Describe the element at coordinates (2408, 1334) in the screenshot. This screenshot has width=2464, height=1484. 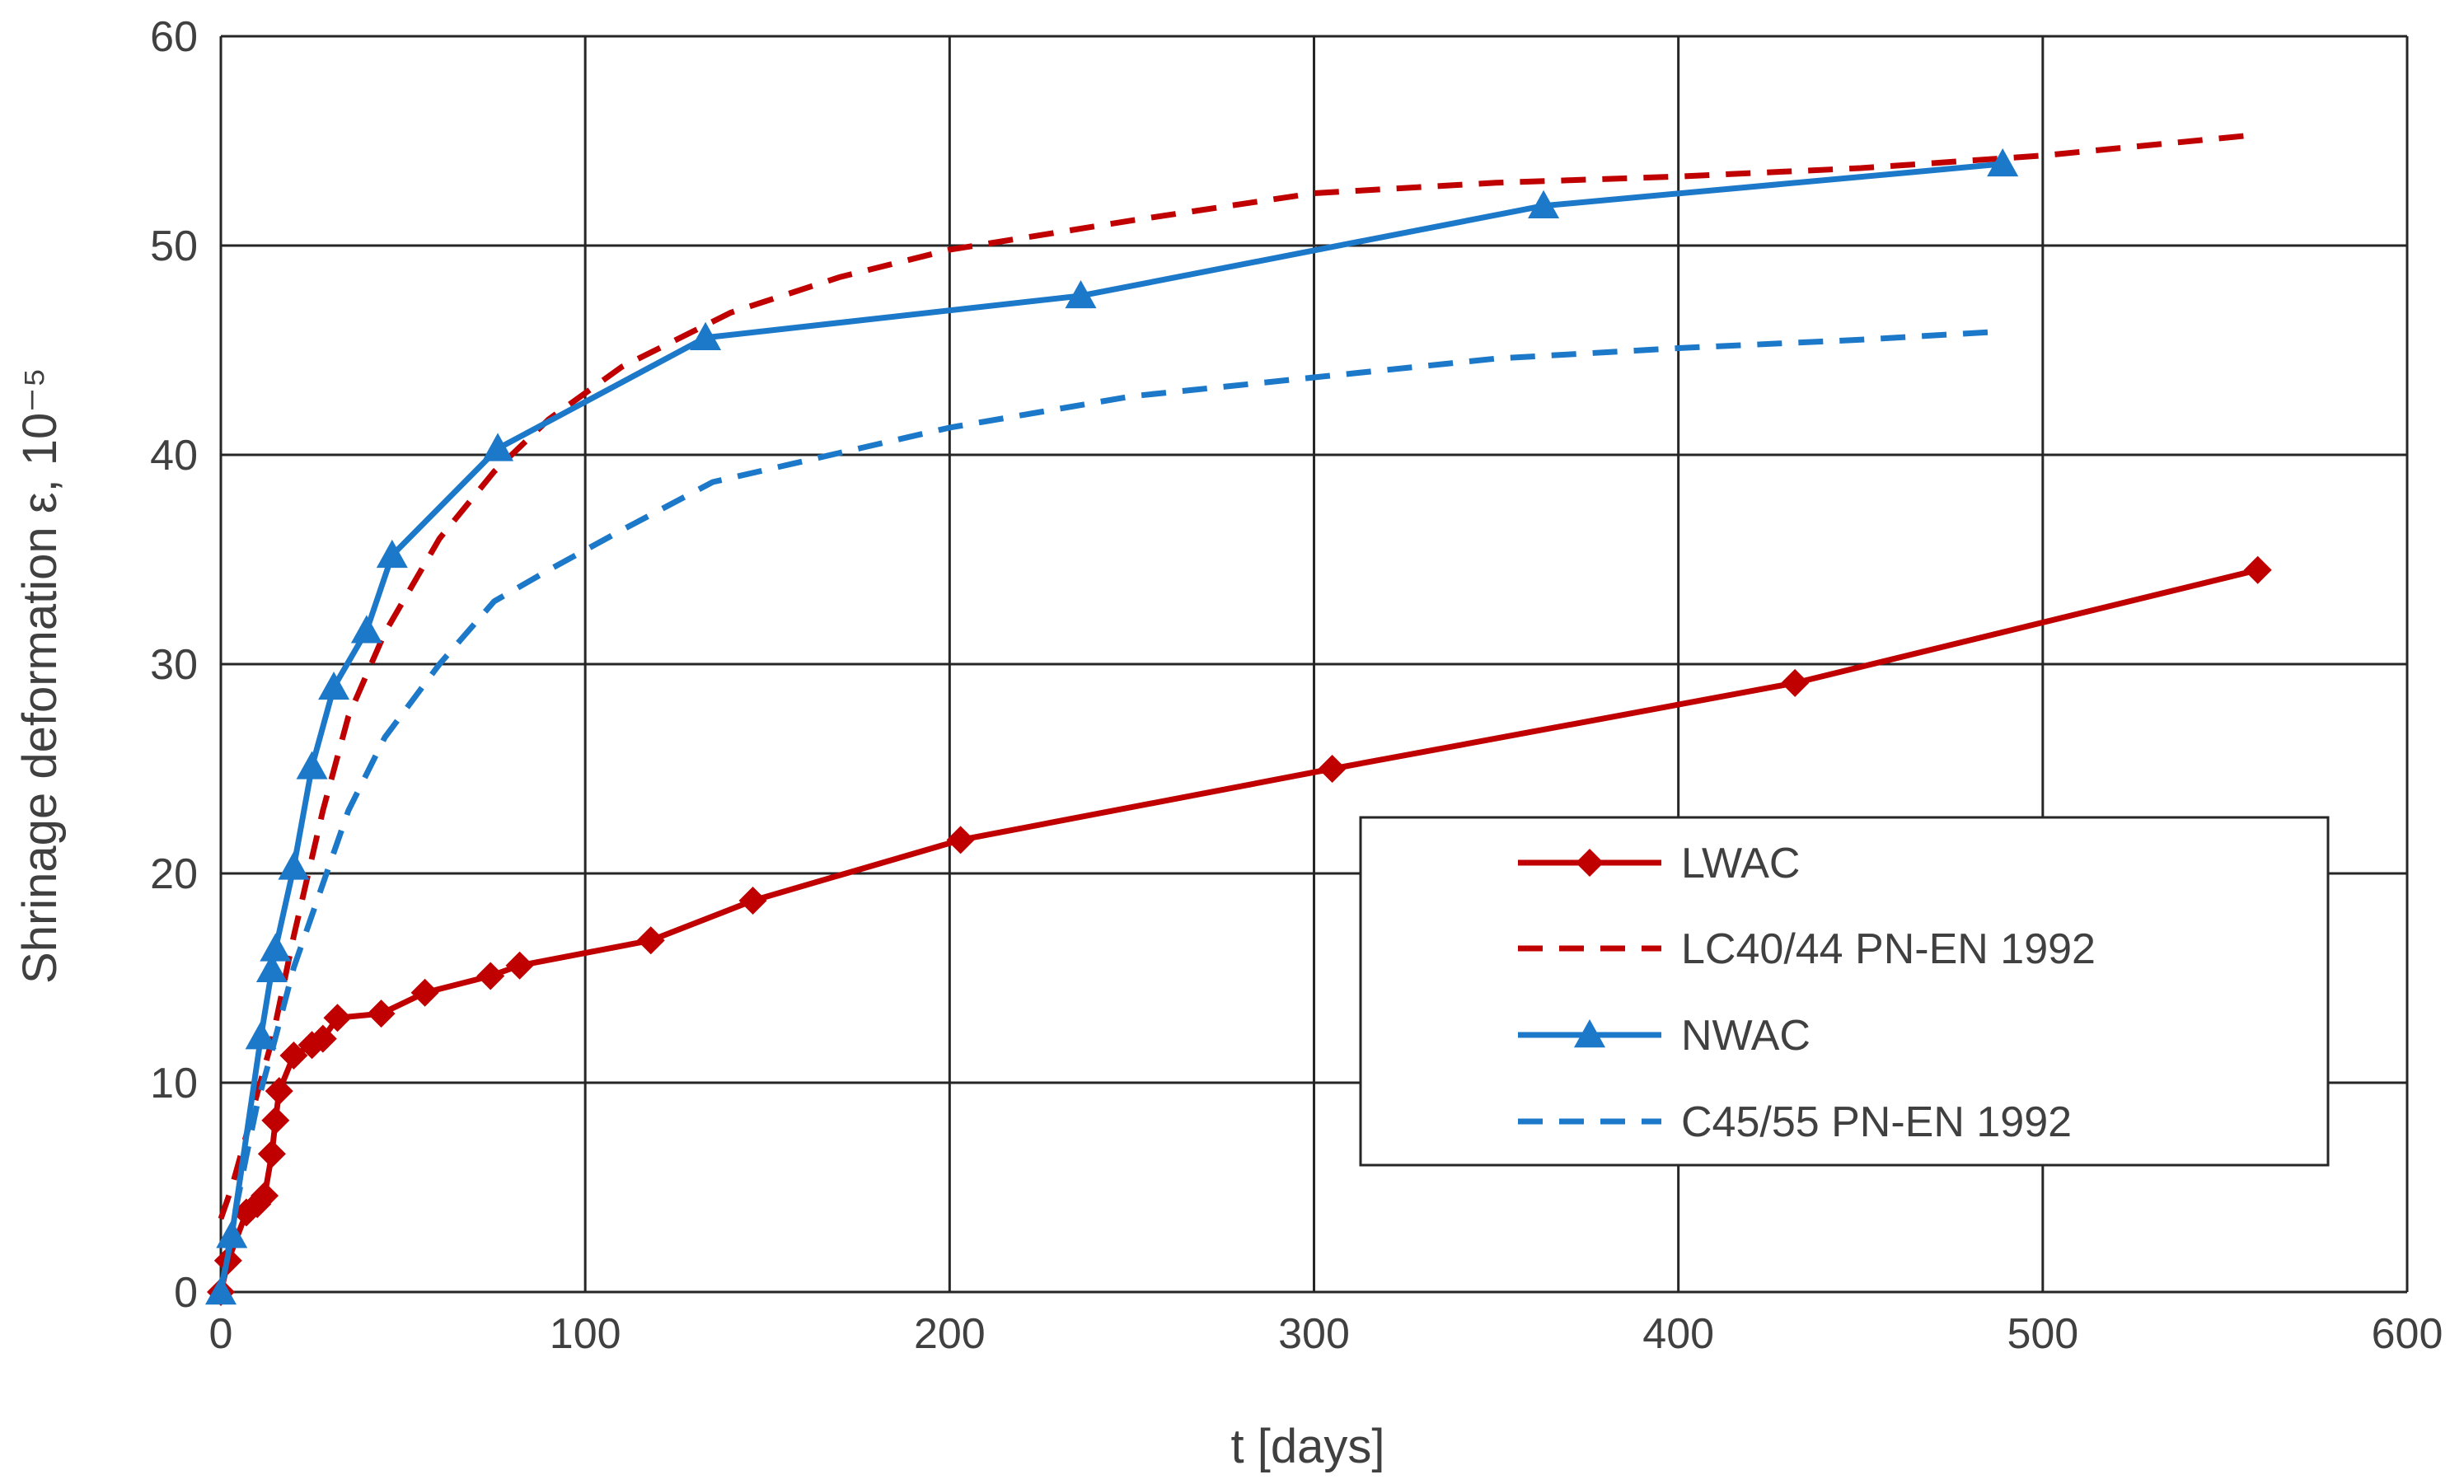
I see `x-tick-label: 600` at that location.